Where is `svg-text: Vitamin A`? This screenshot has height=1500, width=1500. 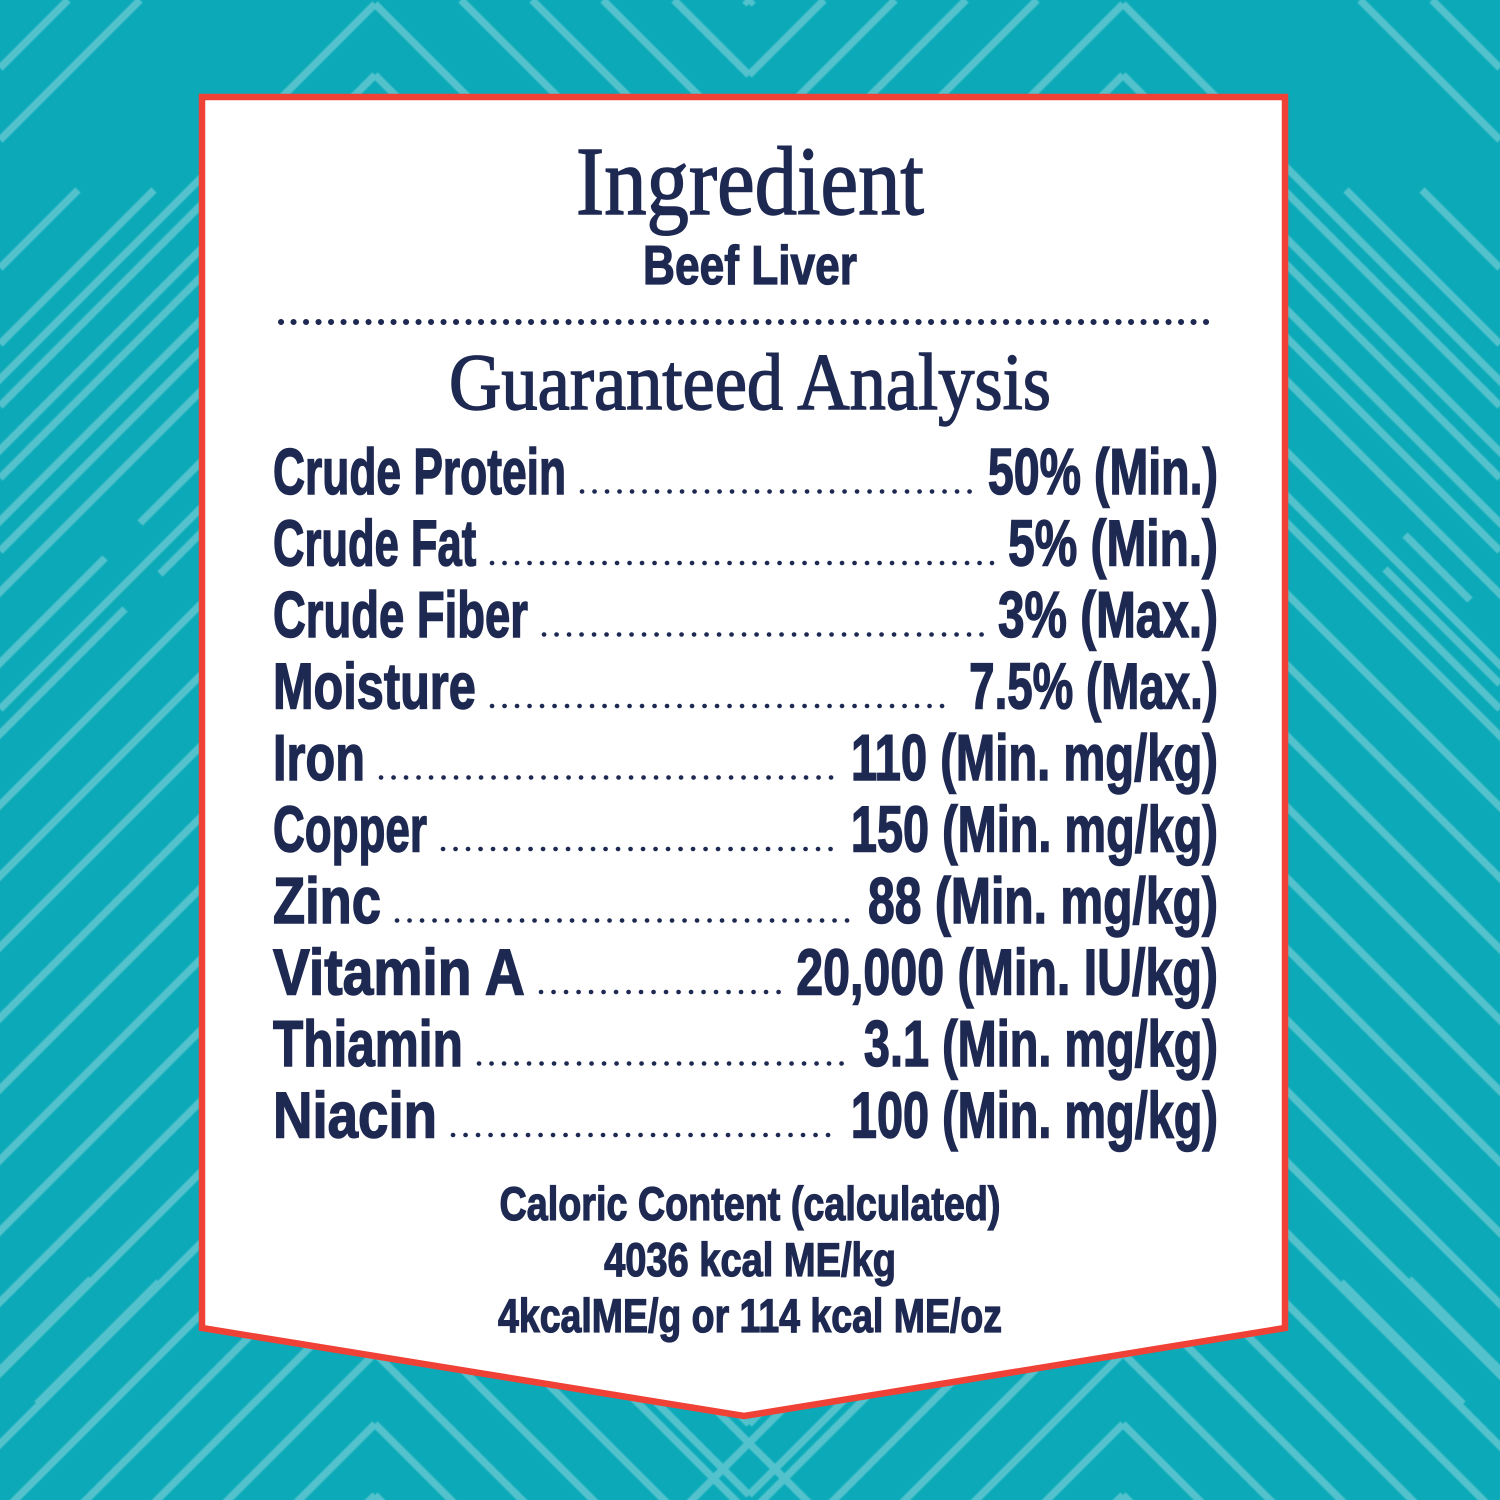 svg-text: Vitamin A is located at coordinates (399, 971).